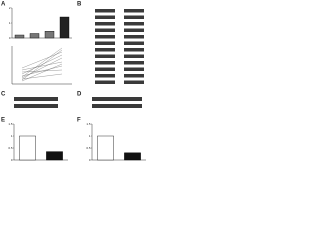 Image resolution: width=320 pixels, height=240 pixels. What do you see at coordinates (3, 95) in the screenshot?
I see `panel-label: C` at bounding box center [3, 95].